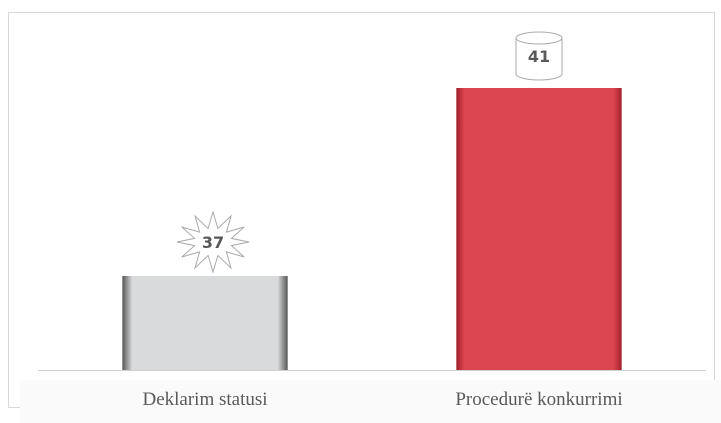 This screenshot has width=721, height=423. What do you see at coordinates (538, 399) in the screenshot?
I see `x-tick-label: Procedurë konkurrimi` at bounding box center [538, 399].